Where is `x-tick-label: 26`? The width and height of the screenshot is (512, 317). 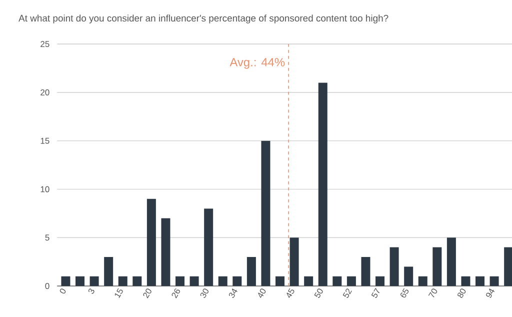 x-tick-label: 26 is located at coordinates (176, 293).